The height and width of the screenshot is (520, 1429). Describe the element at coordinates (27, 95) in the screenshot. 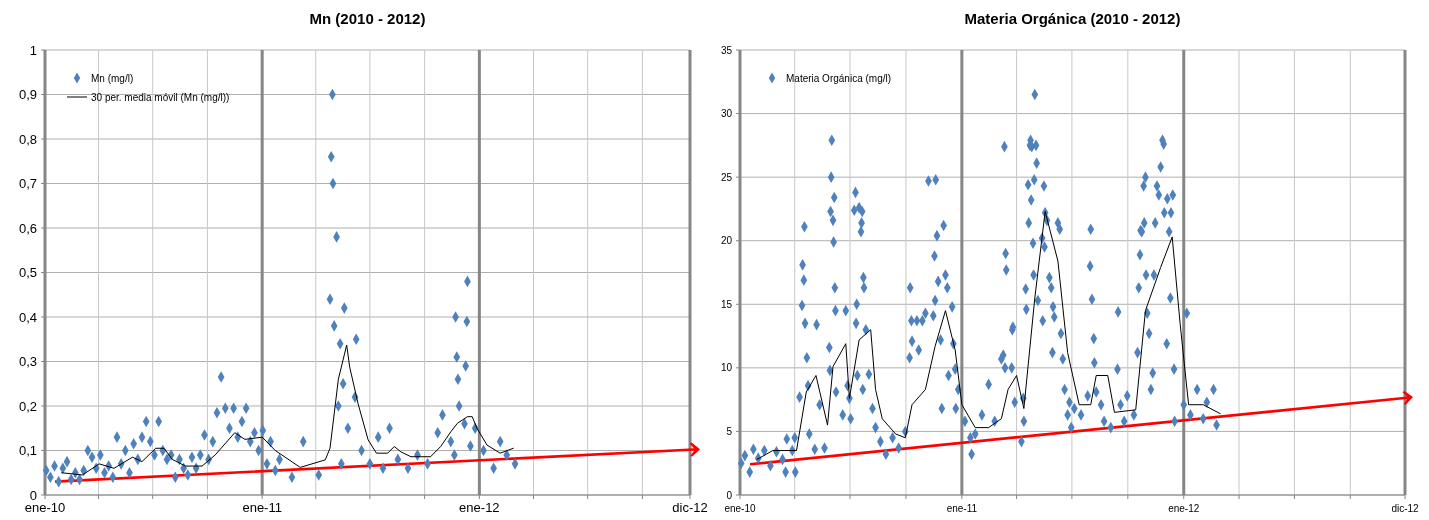

I see `y-tick-label: 0,9` at that location.